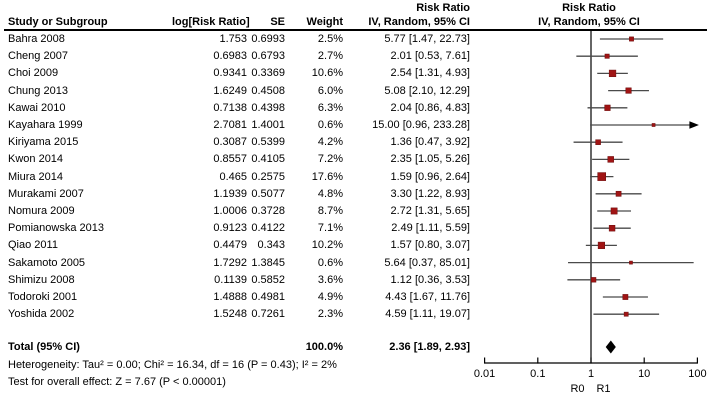  Describe the element at coordinates (58, 22) in the screenshot. I see `column-header-study: Study or Subgroup` at that location.